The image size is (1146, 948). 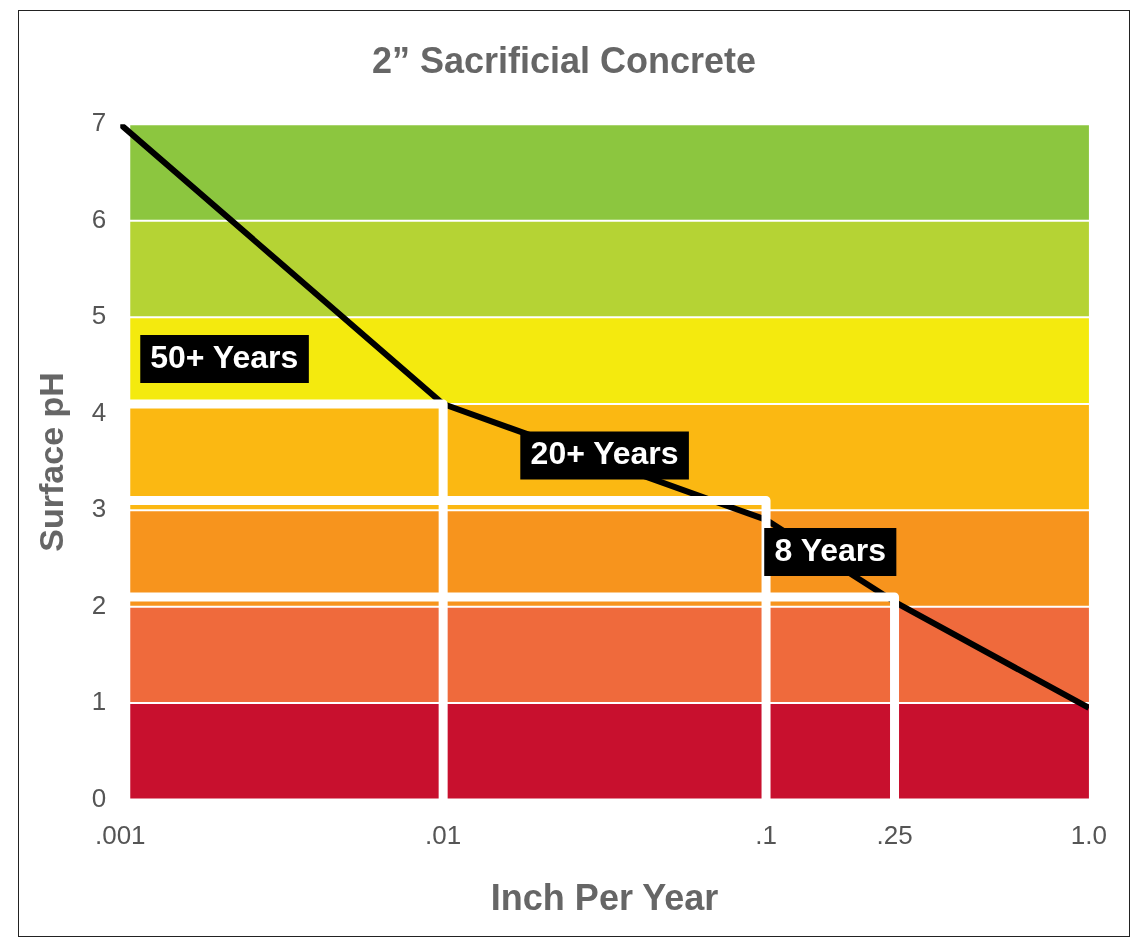 What do you see at coordinates (894, 835) in the screenshot?
I see `x-tick-label: .25` at bounding box center [894, 835].